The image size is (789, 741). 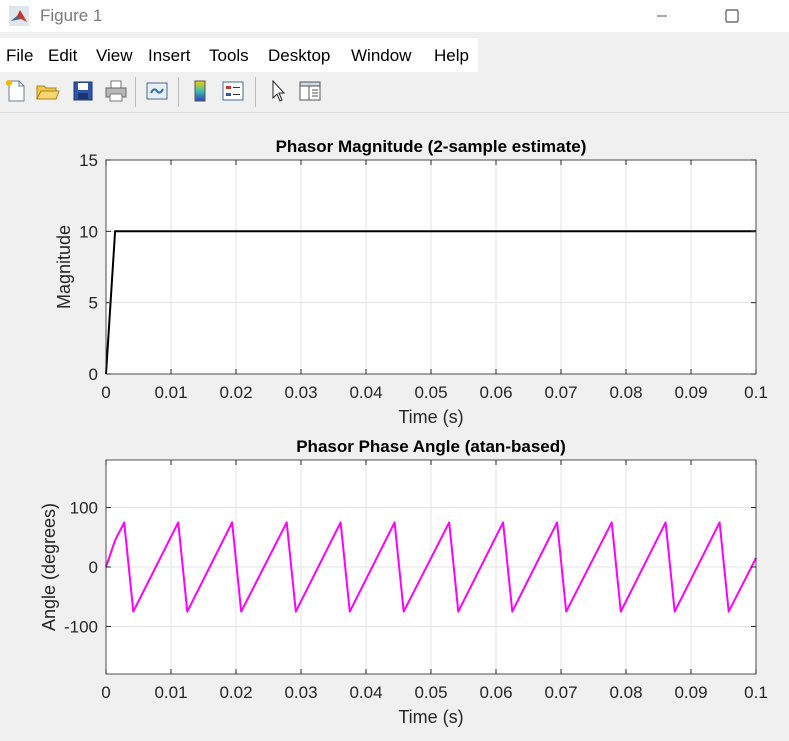 I want to click on window-title: Figure 1, so click(x=71, y=15).